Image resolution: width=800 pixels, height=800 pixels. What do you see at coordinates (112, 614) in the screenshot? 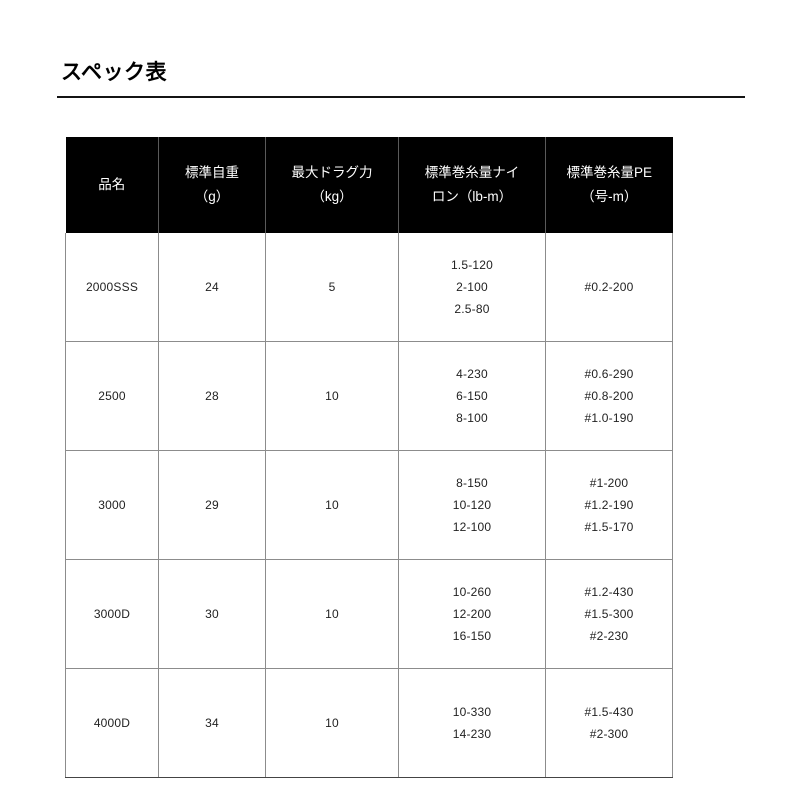
I see `cell-name: 3000D` at bounding box center [112, 614].